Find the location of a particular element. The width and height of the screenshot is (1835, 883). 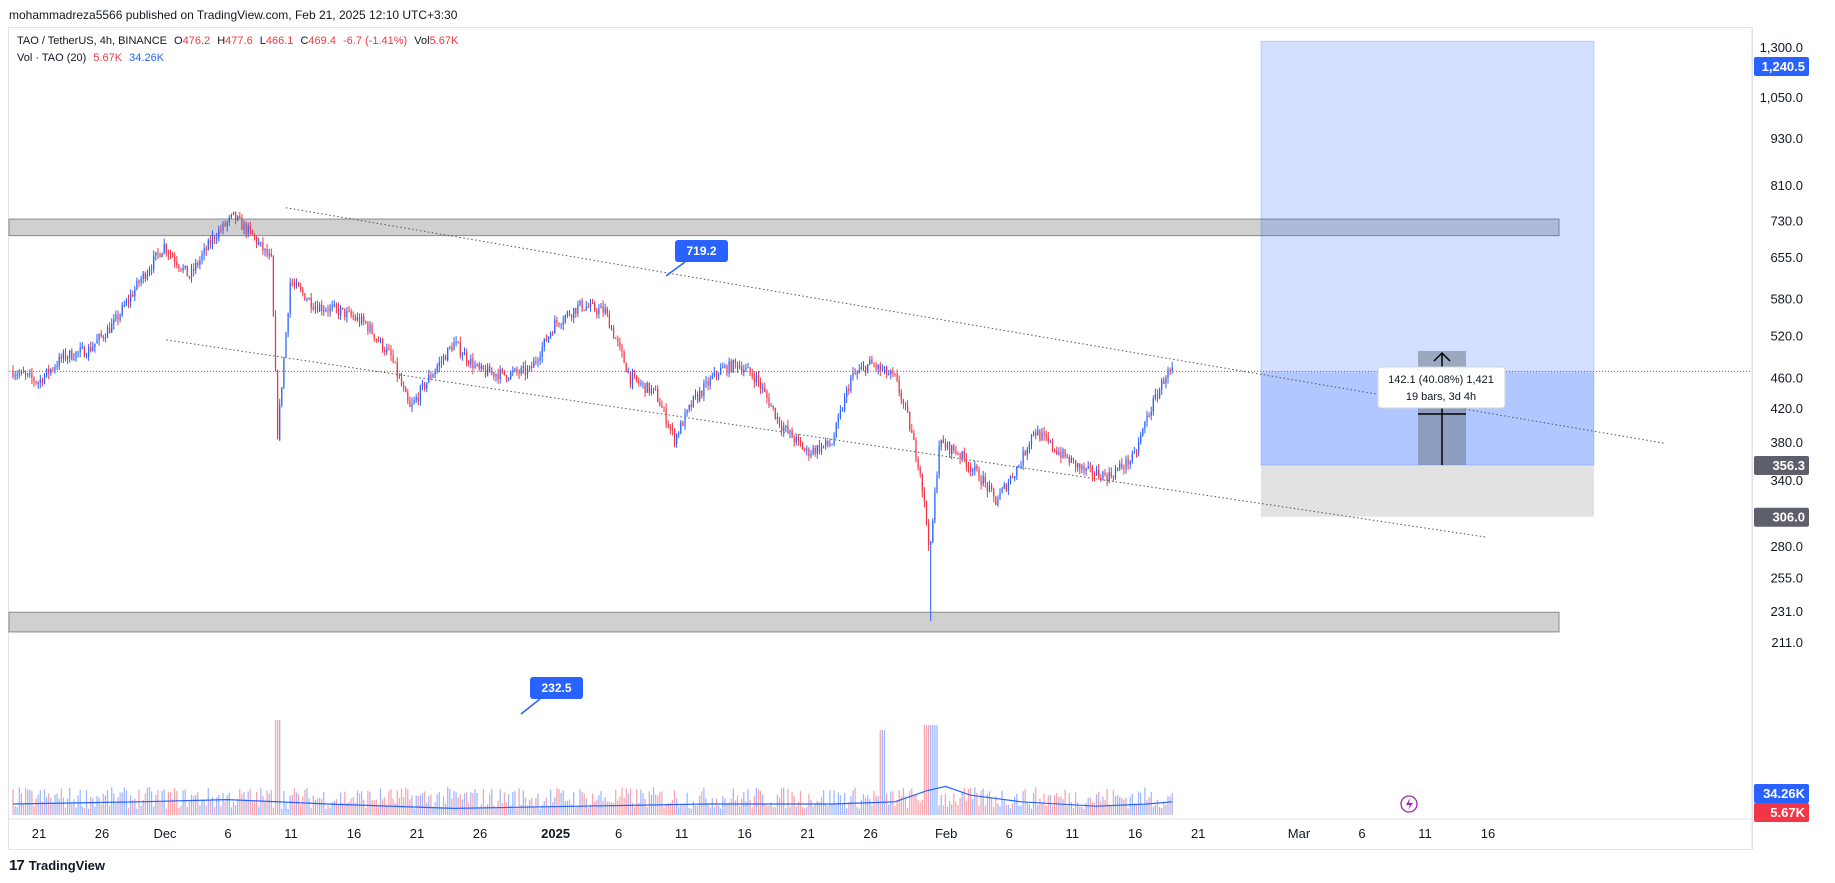

resistance-label-box is located at coordinates (701, 251).